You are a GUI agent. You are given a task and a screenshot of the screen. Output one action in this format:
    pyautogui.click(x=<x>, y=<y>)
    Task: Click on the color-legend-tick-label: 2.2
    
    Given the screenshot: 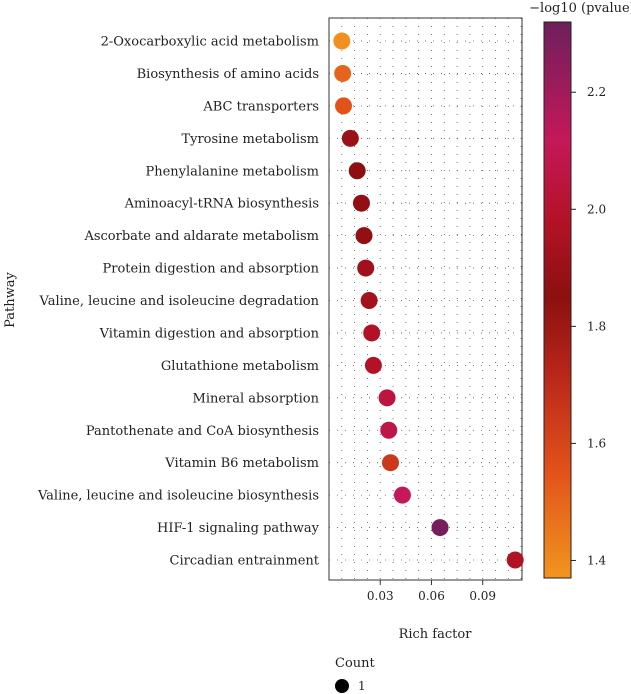 What is the action you would take?
    pyautogui.click(x=596, y=92)
    